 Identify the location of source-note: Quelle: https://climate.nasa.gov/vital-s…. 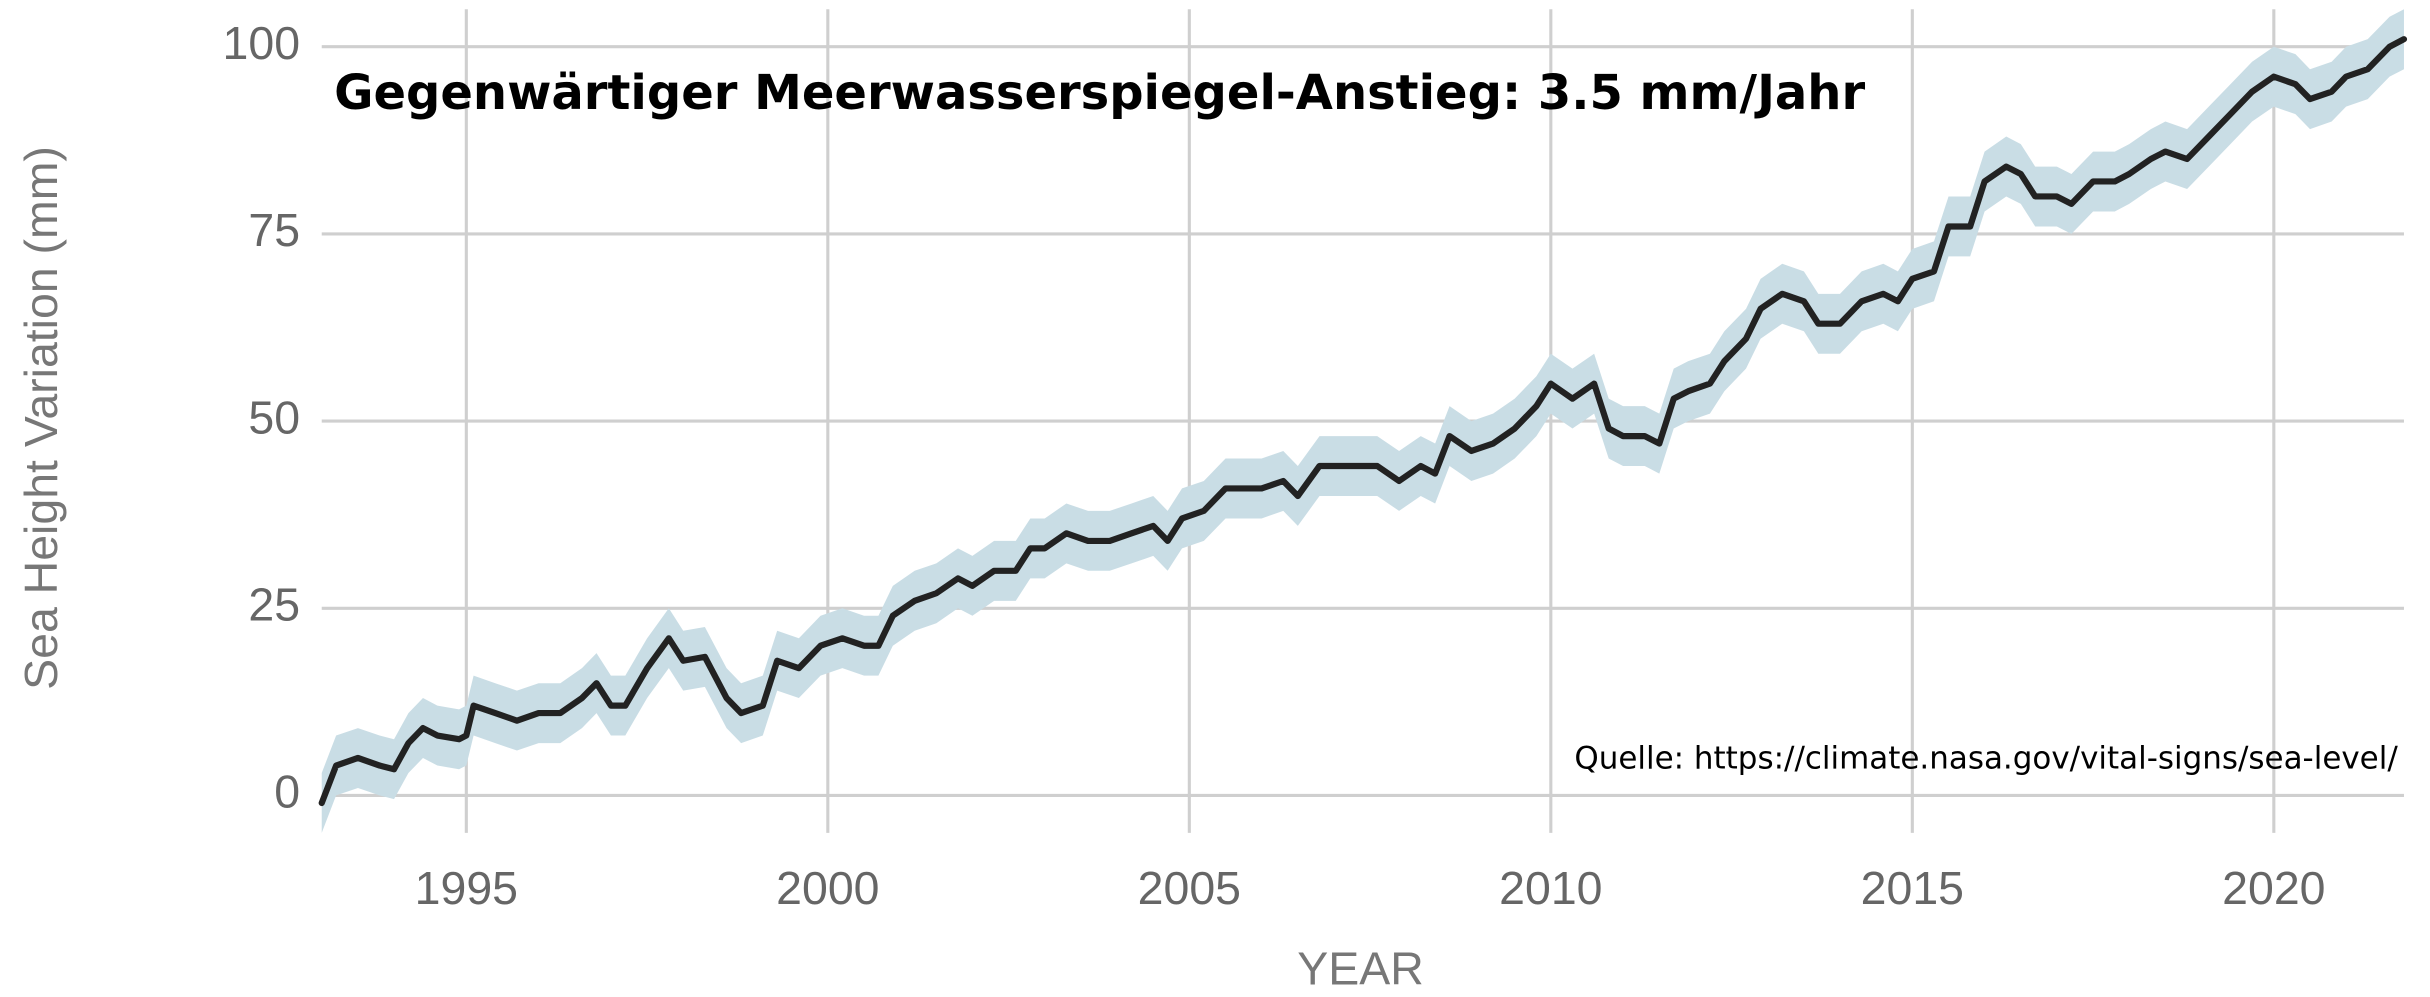
(1986, 759).